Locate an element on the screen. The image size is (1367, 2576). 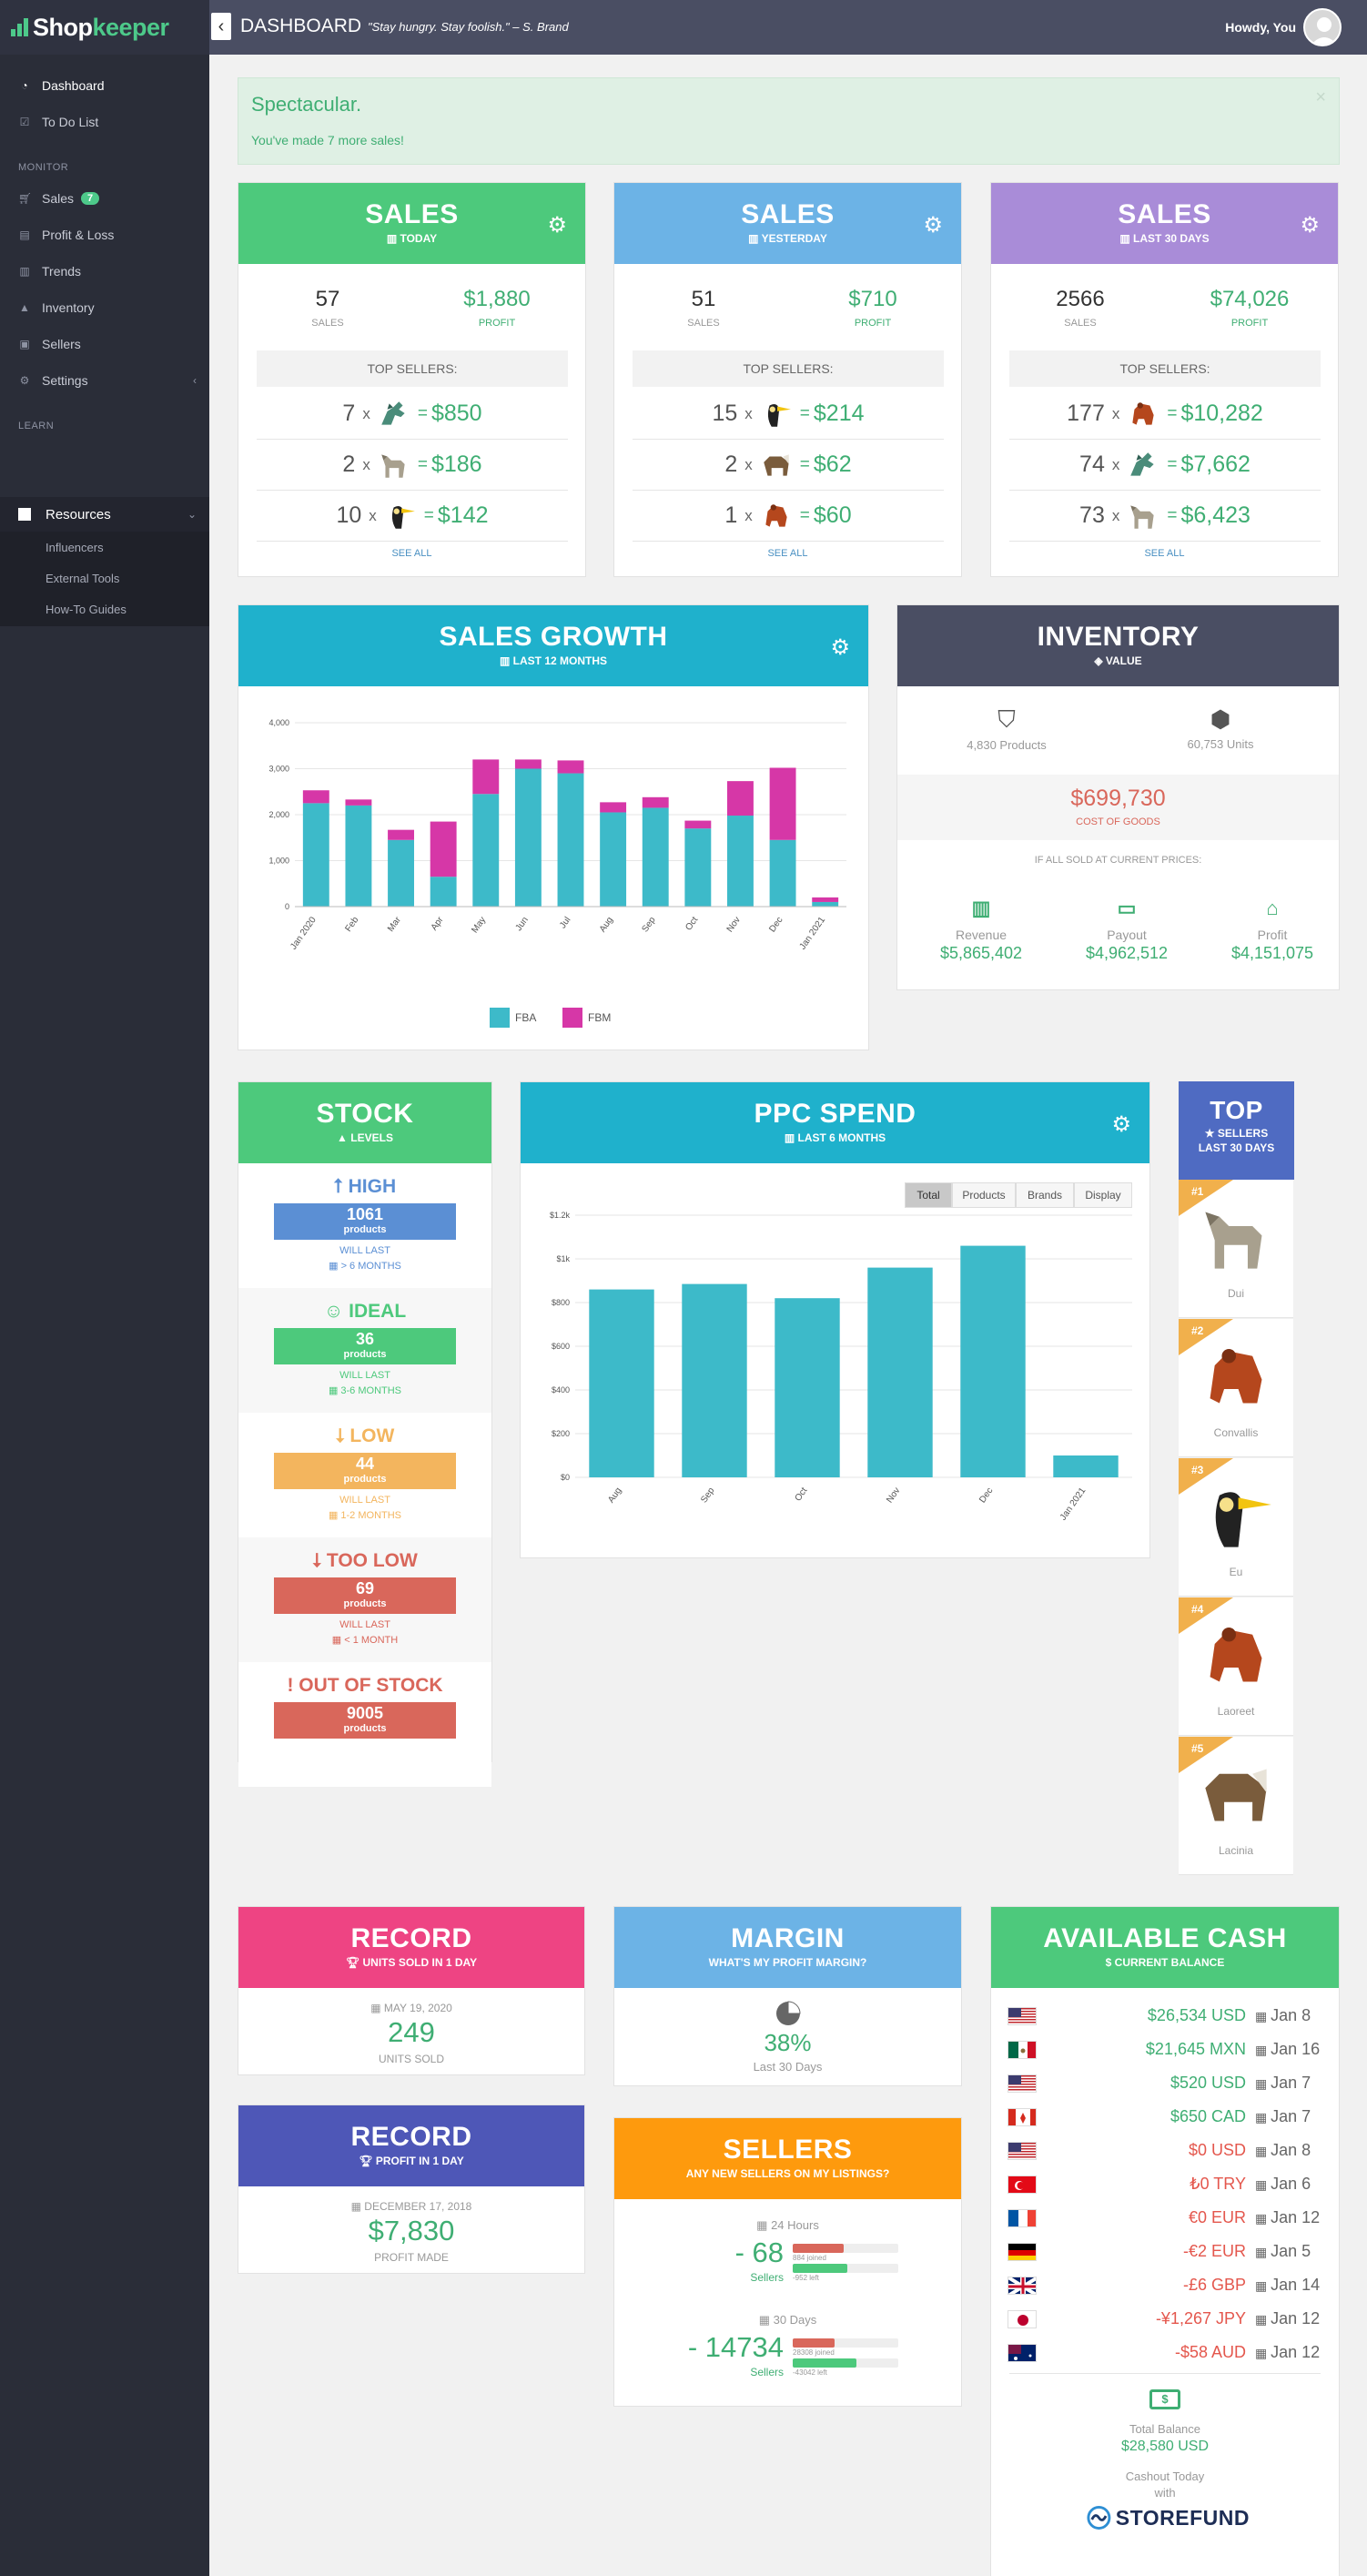
top-seller-row: 1 x = $60 is located at coordinates (789, 516).